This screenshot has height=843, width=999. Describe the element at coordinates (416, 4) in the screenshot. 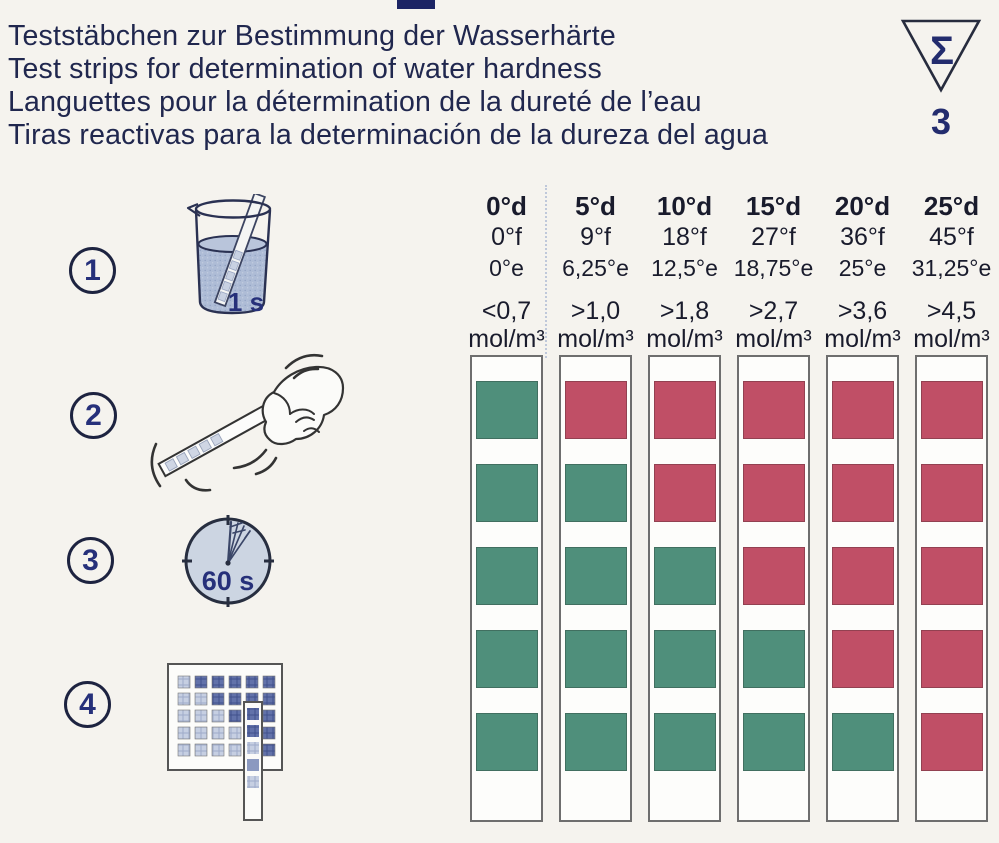

I see `logo-fragment-bar` at that location.